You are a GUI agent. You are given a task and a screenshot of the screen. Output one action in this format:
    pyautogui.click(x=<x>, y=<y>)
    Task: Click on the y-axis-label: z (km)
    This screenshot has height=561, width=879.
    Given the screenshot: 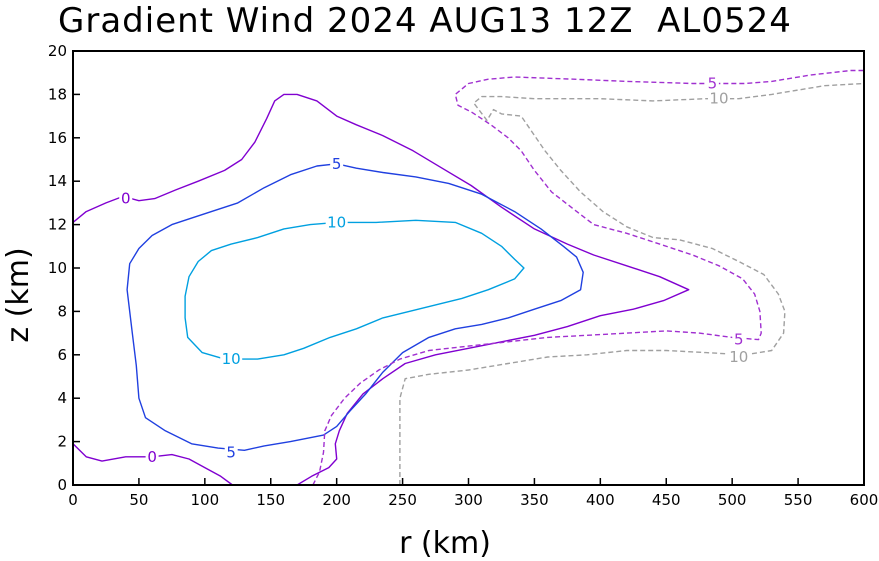 What is the action you would take?
    pyautogui.click(x=18, y=294)
    